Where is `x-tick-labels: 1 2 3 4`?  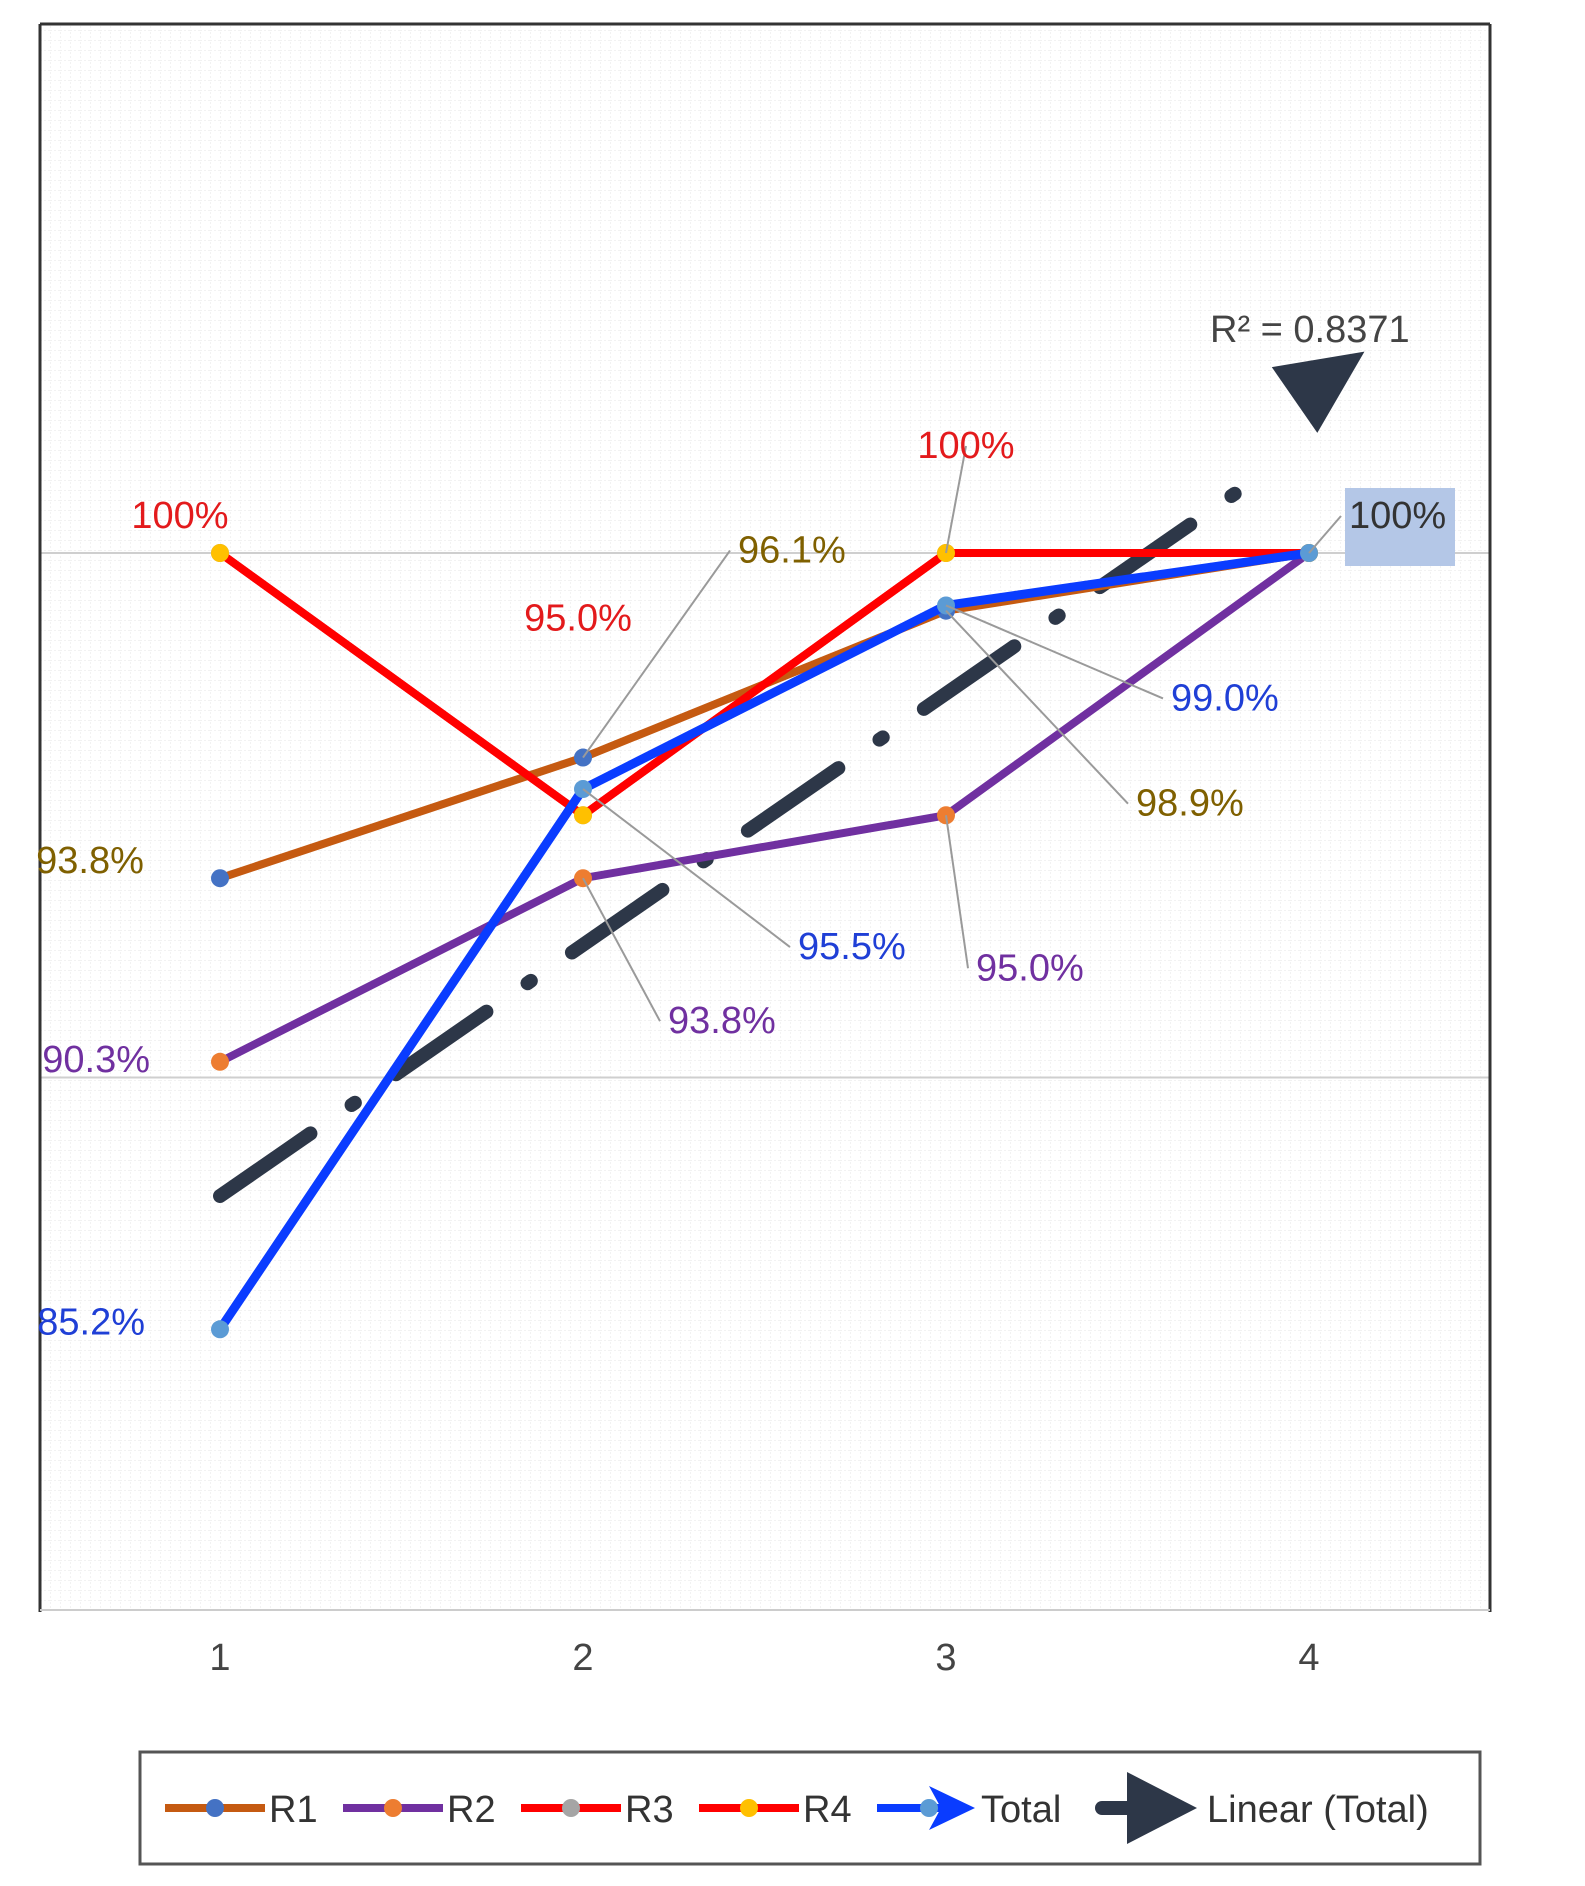
x-tick-labels: 1 2 3 4 is located at coordinates (764, 1658).